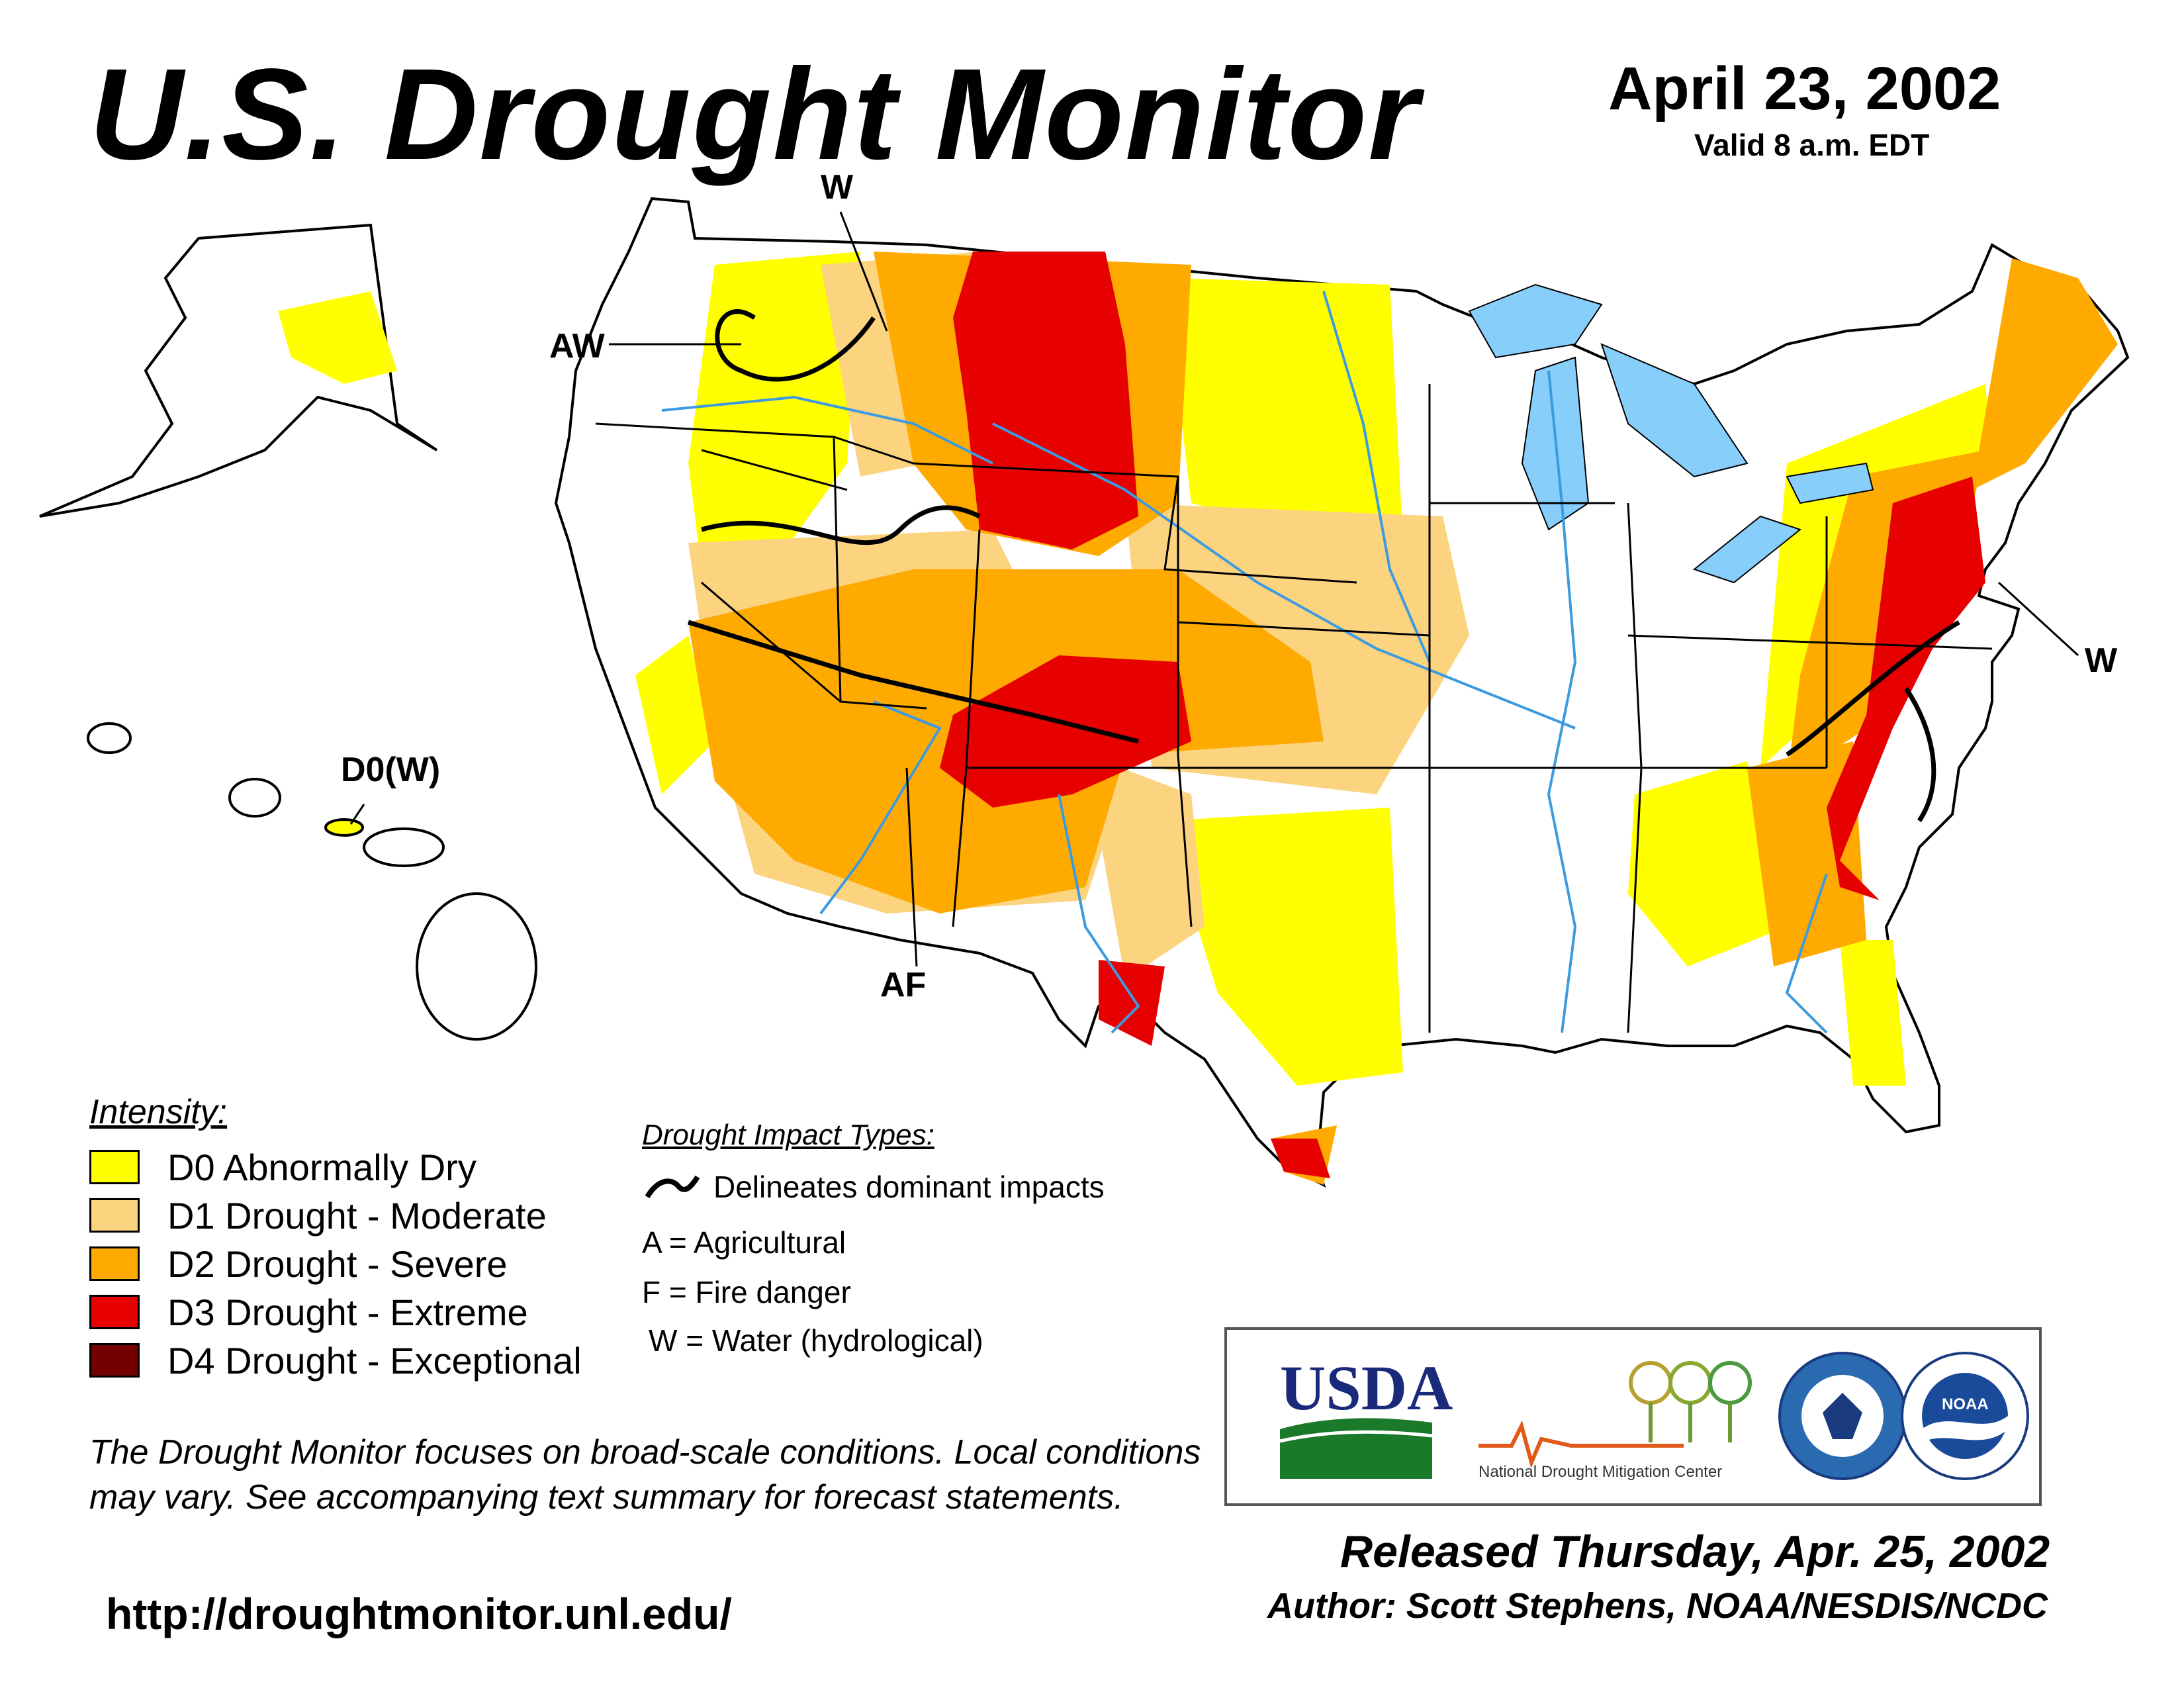 The width and height of the screenshot is (2184, 1688). What do you see at coordinates (390, 770) in the screenshot?
I see `map-label-hawaii: D0(W)` at bounding box center [390, 770].